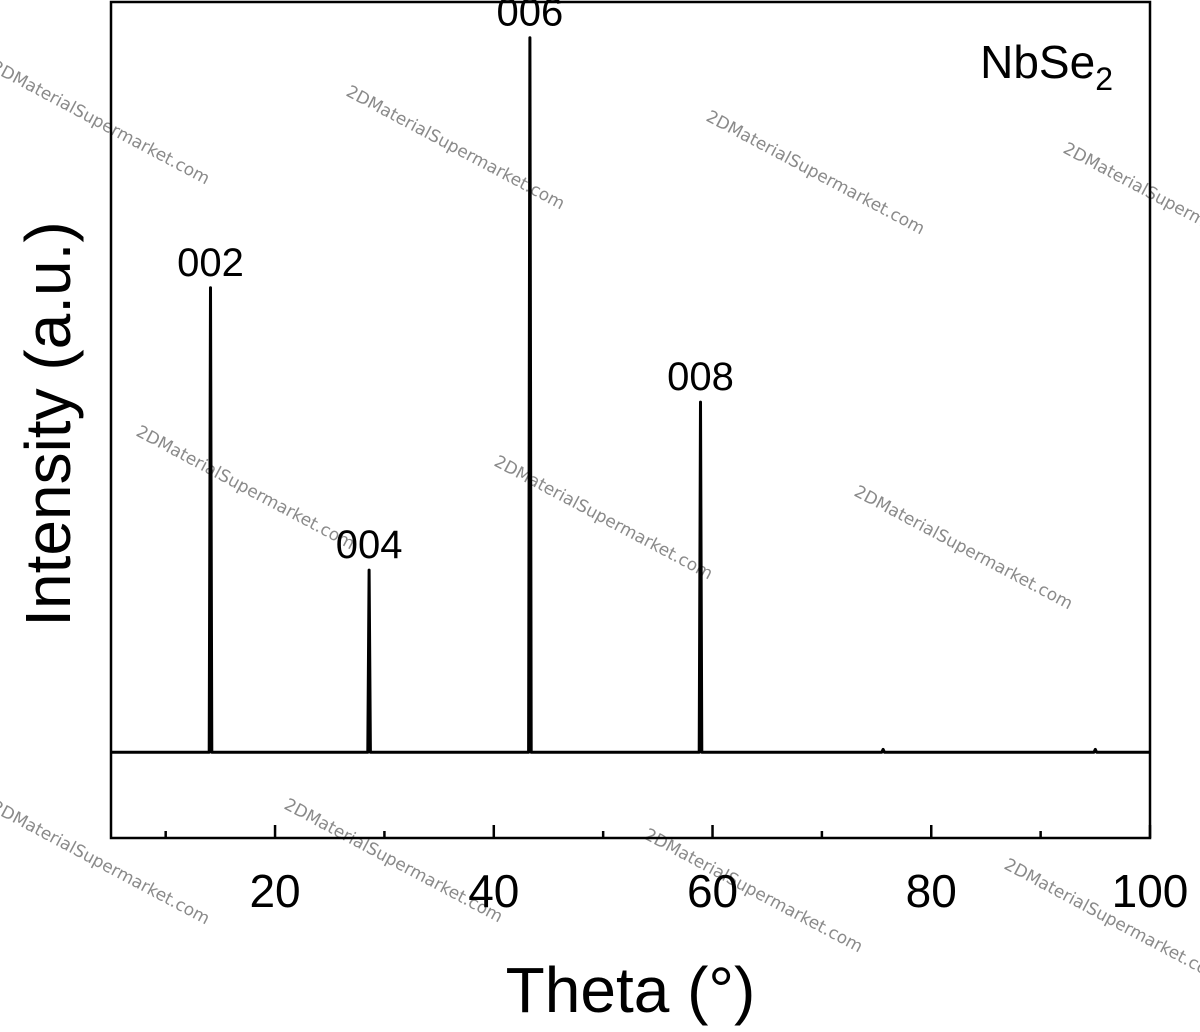 This screenshot has width=1200, height=1032. Describe the element at coordinates (530, 17) in the screenshot. I see `peak-label: 006` at that location.